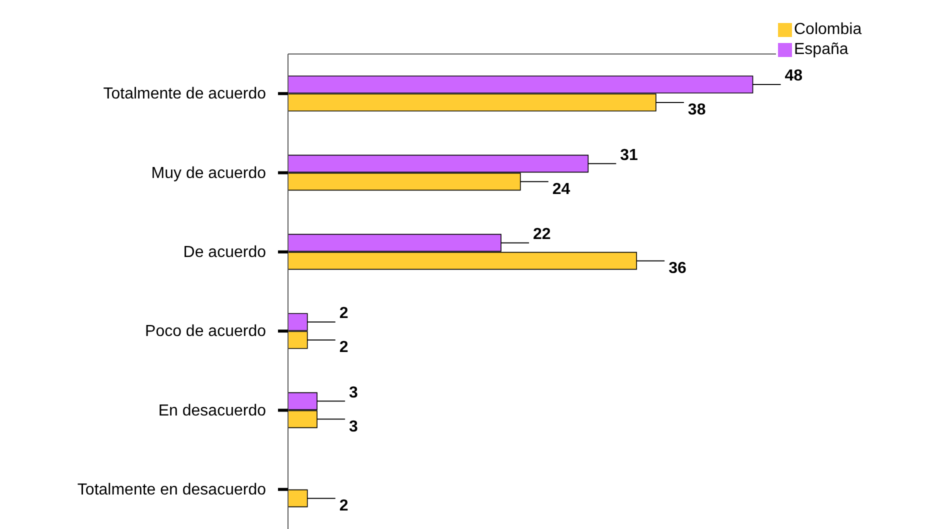 The height and width of the screenshot is (529, 929). I want to click on y-tick-label: Totalmente en desacuerdo, so click(171, 489).